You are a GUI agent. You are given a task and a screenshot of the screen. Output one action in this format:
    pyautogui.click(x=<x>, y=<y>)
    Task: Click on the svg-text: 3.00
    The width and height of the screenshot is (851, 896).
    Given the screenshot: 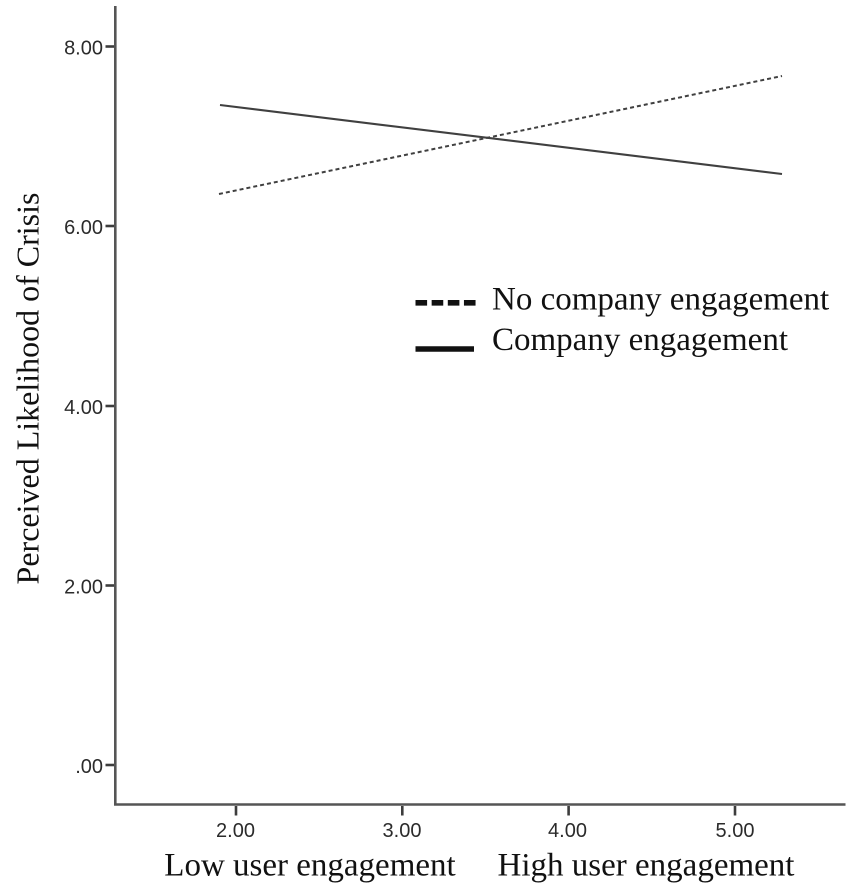 What is the action you would take?
    pyautogui.click(x=402, y=831)
    